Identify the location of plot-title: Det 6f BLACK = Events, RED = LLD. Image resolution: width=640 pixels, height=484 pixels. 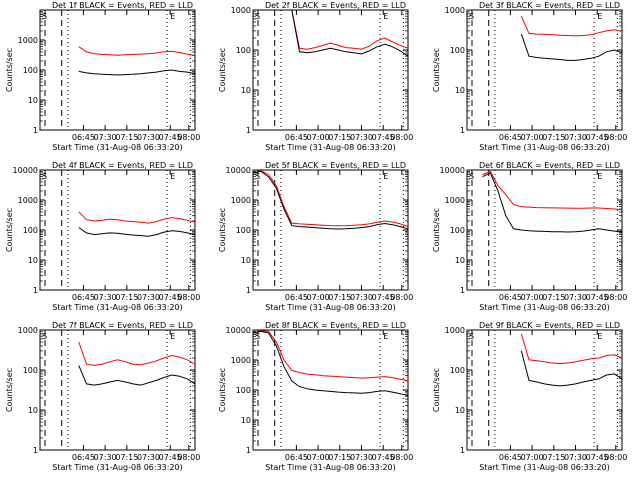
(549, 165).